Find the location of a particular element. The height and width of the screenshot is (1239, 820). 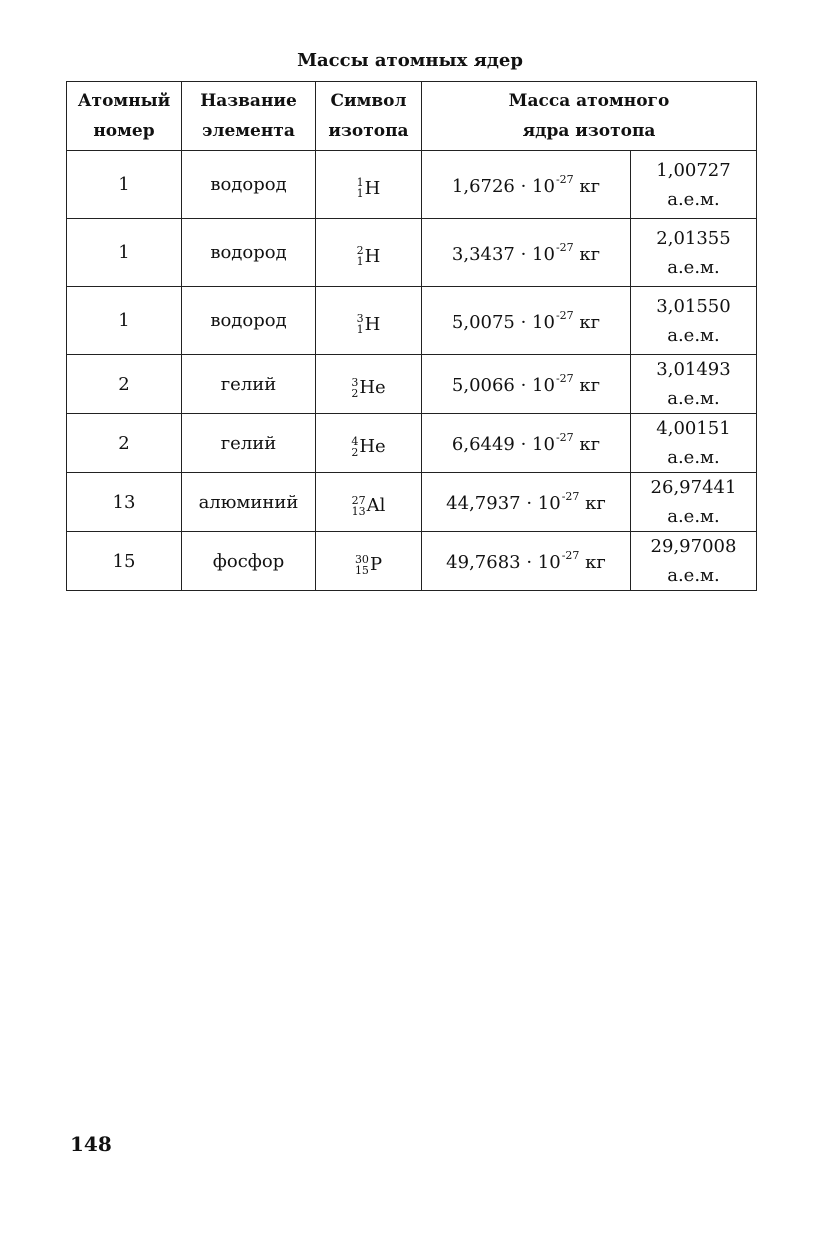

mass-amu-cell: 3,01550 а.е.м. is located at coordinates (693, 320).